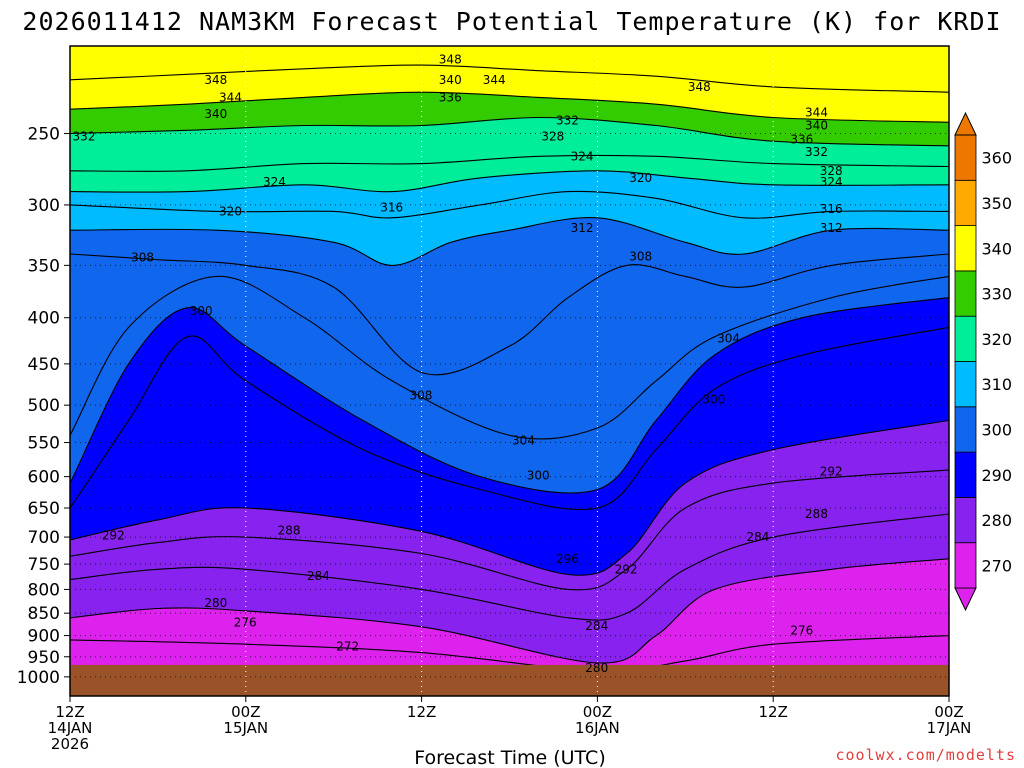  Describe the element at coordinates (44, 658) in the screenshot. I see `y-tick-label: 950` at that location.